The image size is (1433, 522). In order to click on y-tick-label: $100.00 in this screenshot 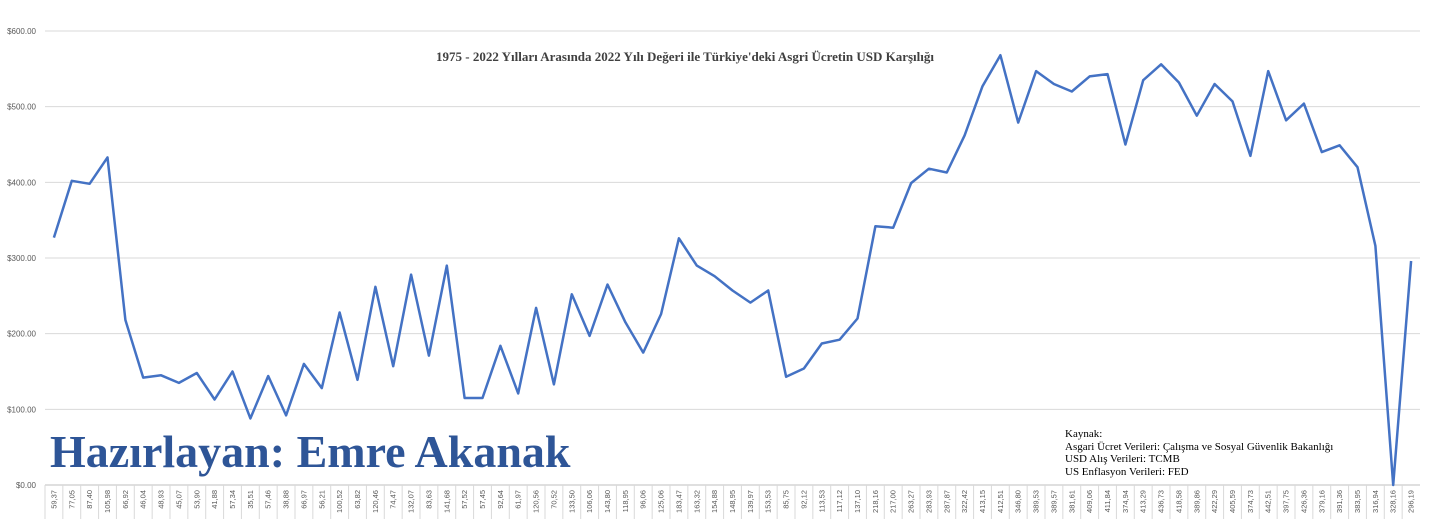, I will do `click(21, 409)`.